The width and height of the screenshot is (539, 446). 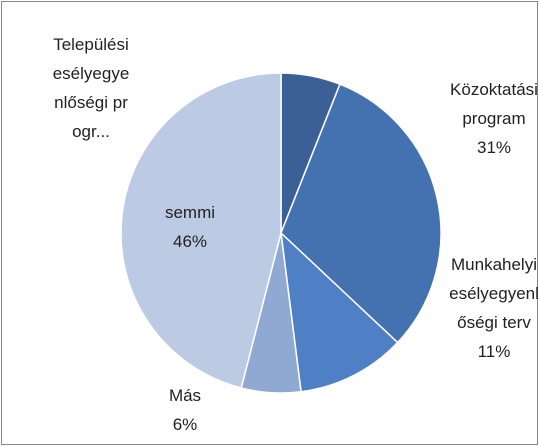 What do you see at coordinates (494, 104) in the screenshot?
I see `category-name: Közoktatási program` at bounding box center [494, 104].